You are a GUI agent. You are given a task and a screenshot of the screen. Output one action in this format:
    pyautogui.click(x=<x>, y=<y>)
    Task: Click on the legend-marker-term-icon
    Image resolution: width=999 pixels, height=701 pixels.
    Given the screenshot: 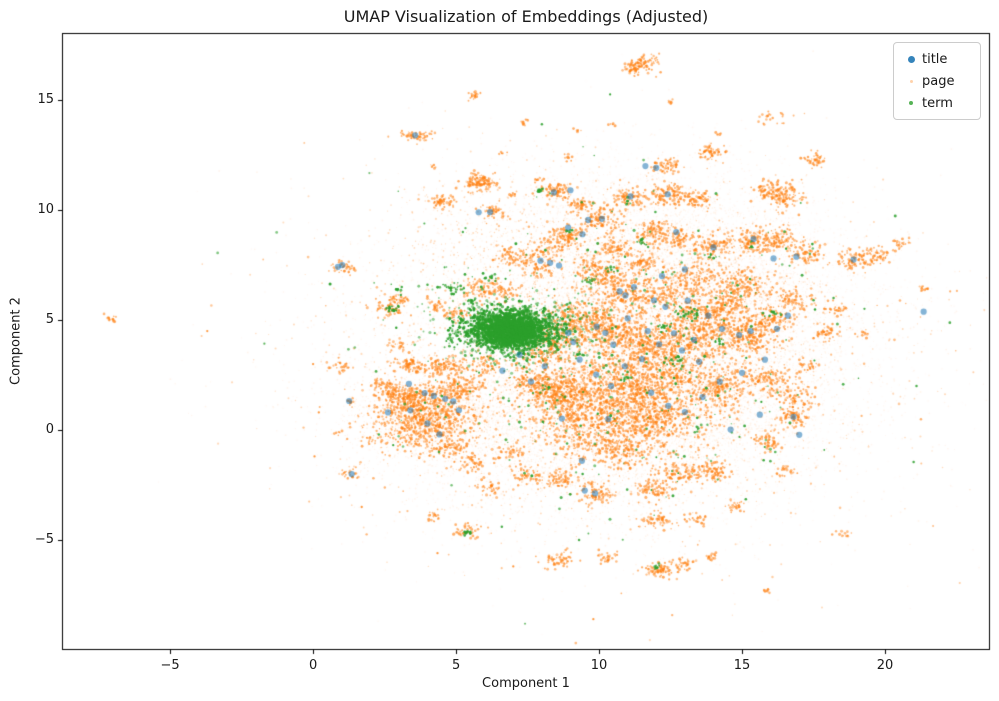 What is the action you would take?
    pyautogui.click(x=911, y=103)
    